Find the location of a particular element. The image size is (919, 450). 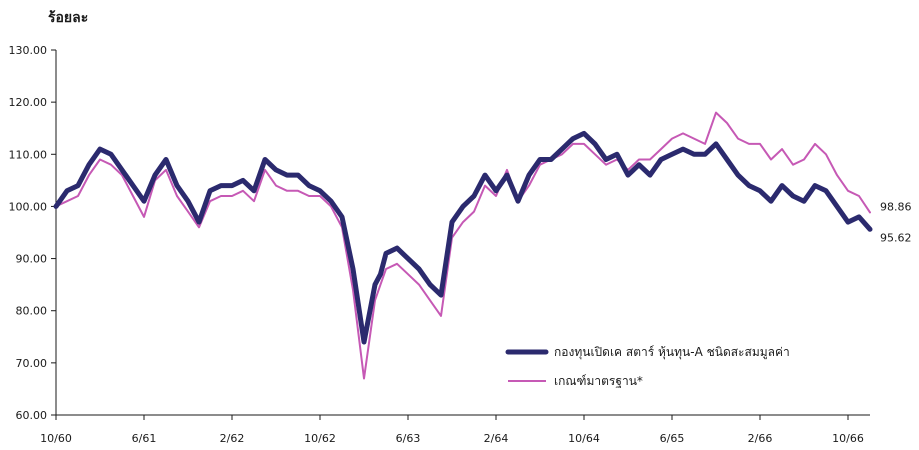

x-tick-label: 6/65 is located at coordinates (672, 438).